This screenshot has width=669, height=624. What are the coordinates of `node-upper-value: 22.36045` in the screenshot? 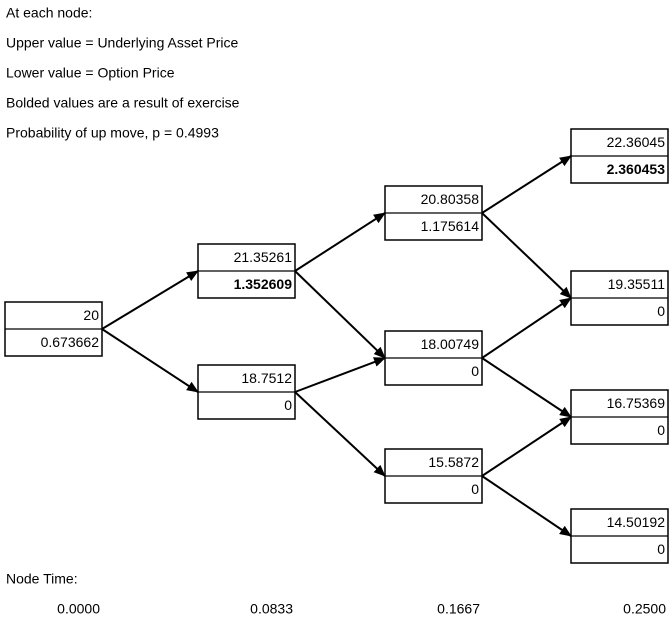 It's located at (636, 142).